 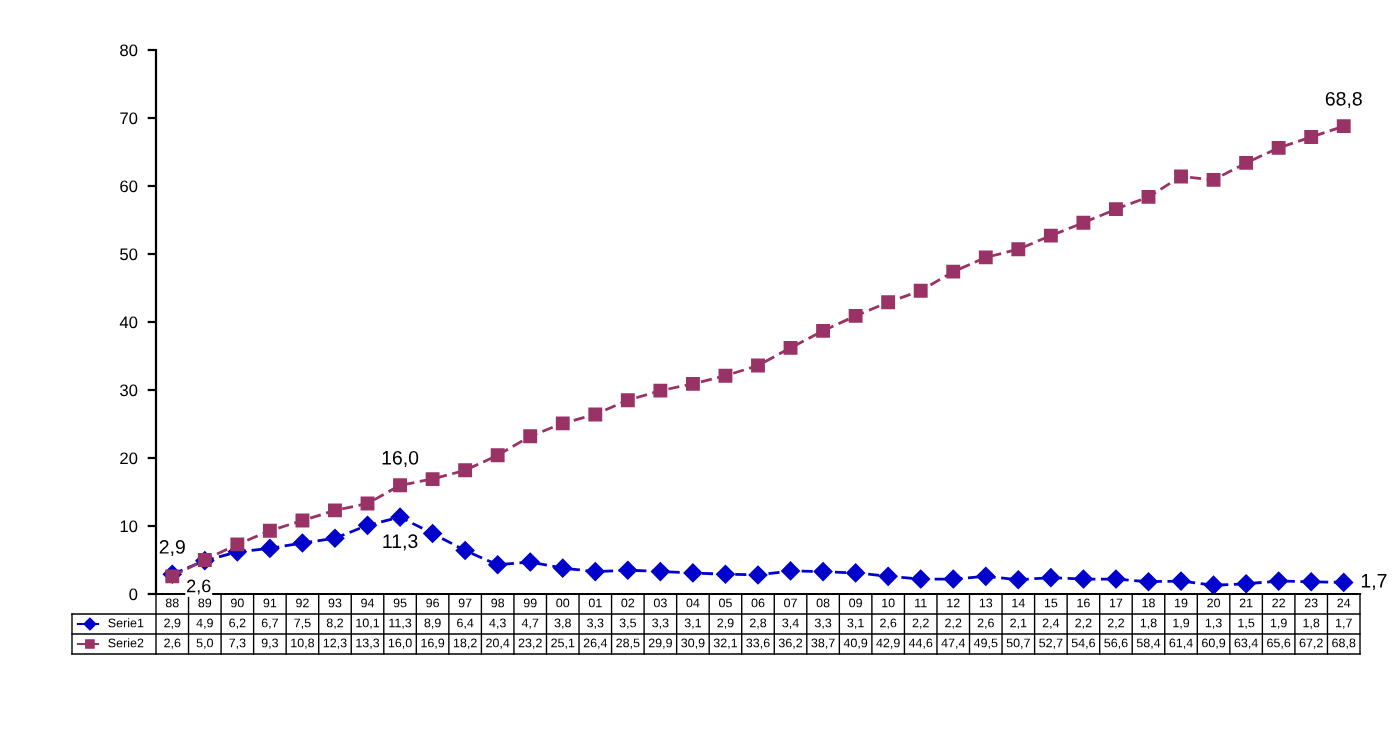 What do you see at coordinates (400, 458) in the screenshot?
I see `annotation: 16,0` at bounding box center [400, 458].